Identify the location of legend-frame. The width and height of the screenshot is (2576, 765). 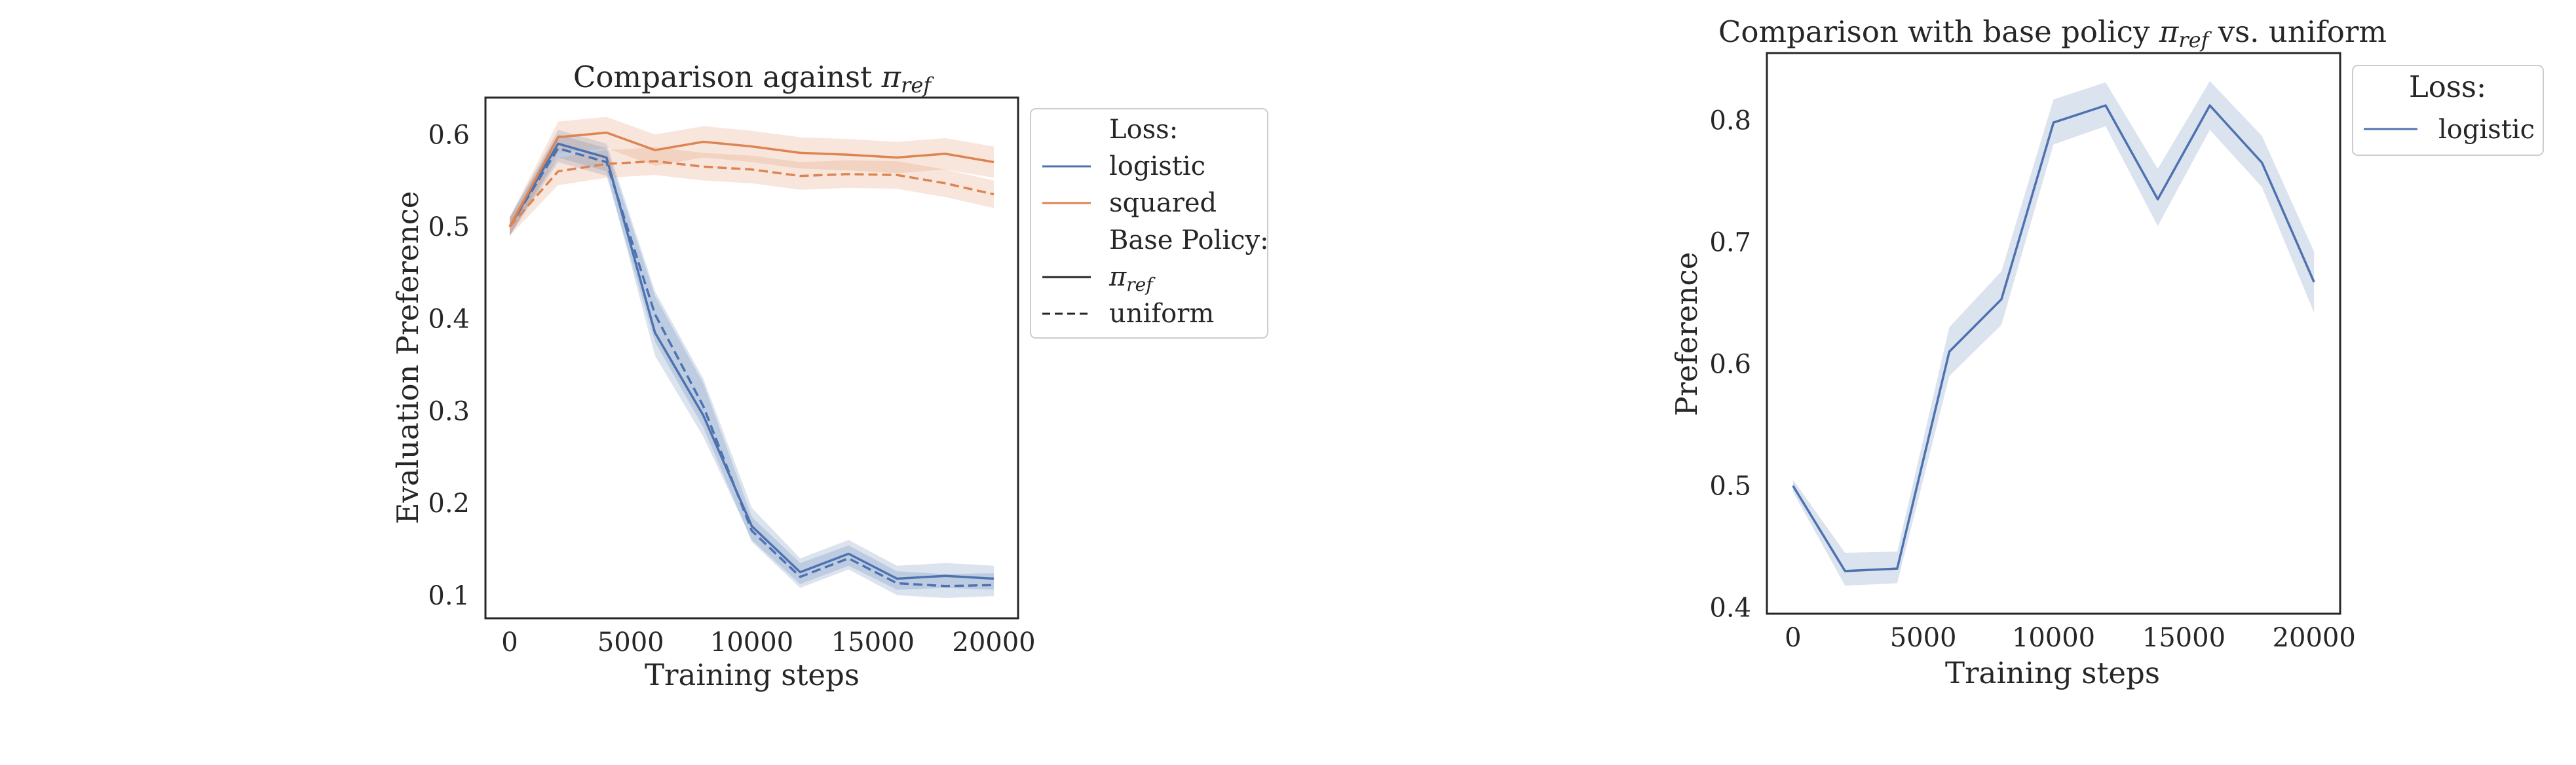
(2448, 110).